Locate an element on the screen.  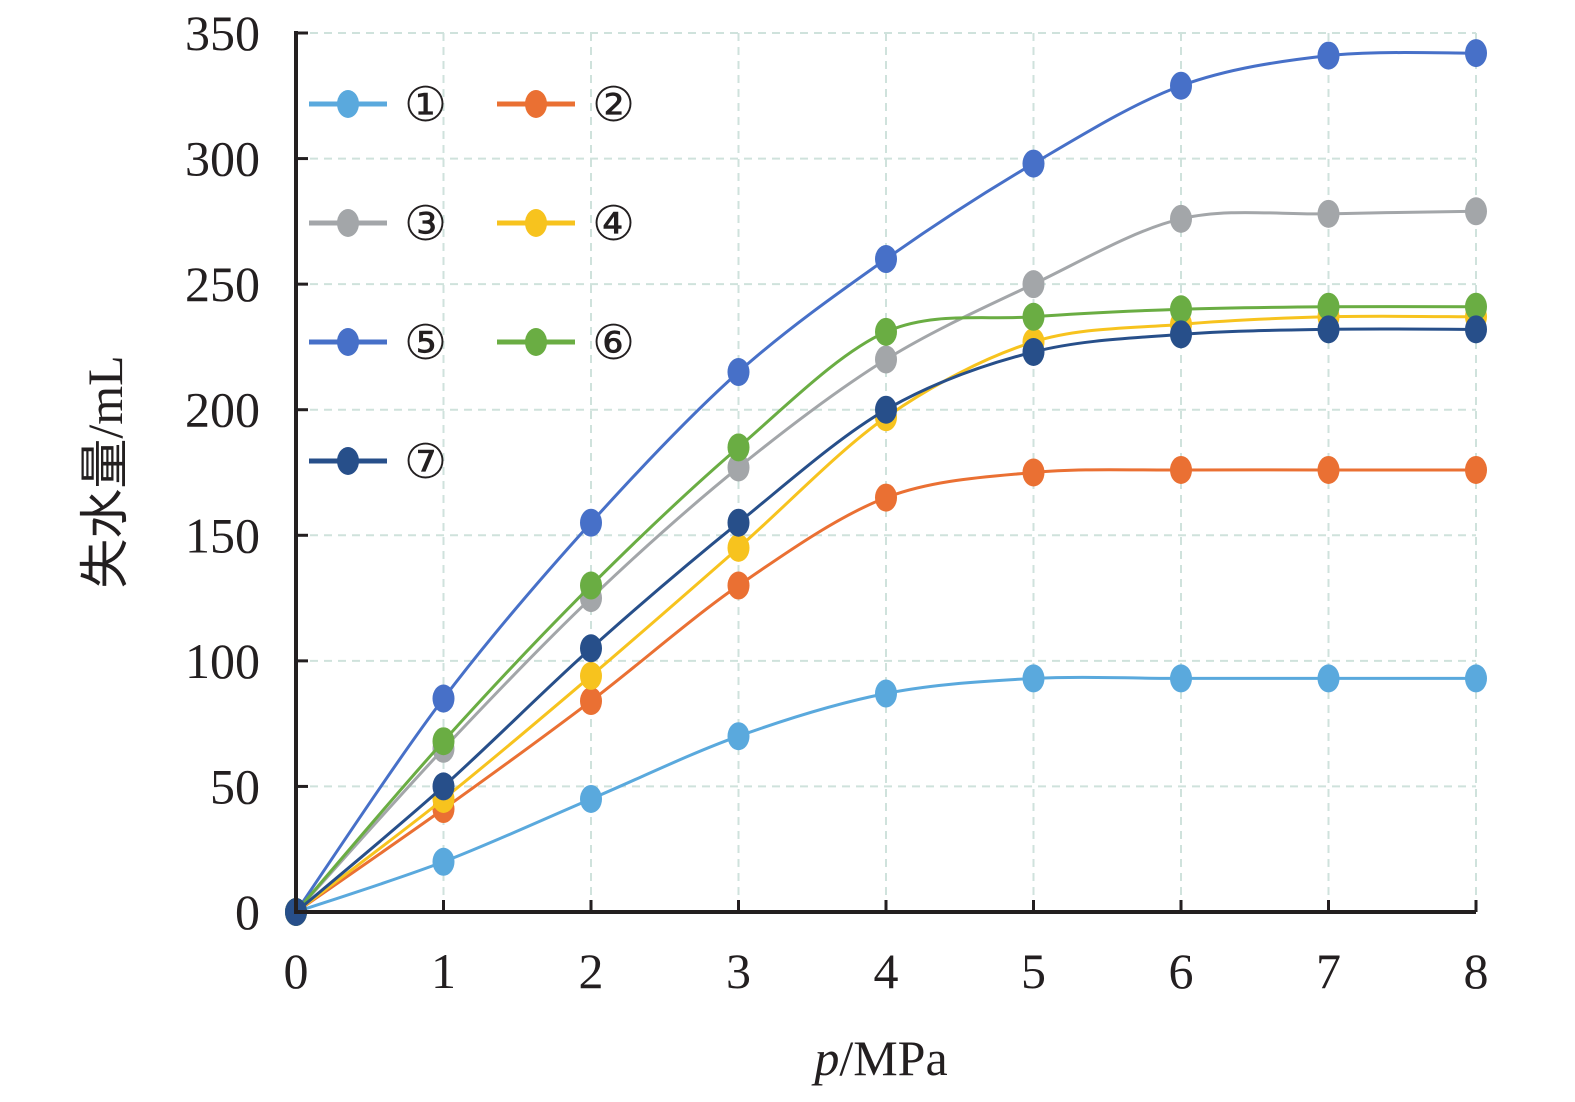
y-tick-label: 300 is located at coordinates (222, 159).